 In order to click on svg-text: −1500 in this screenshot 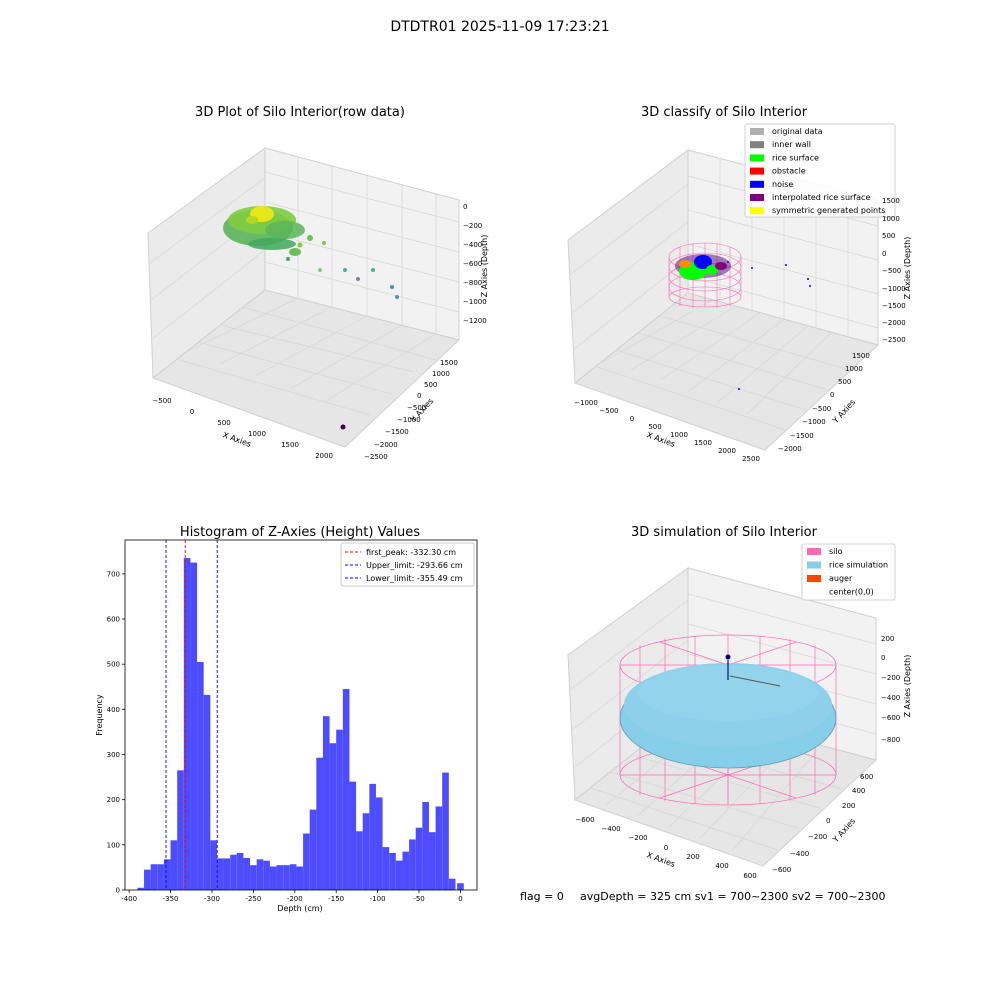, I will do `click(894, 306)`.